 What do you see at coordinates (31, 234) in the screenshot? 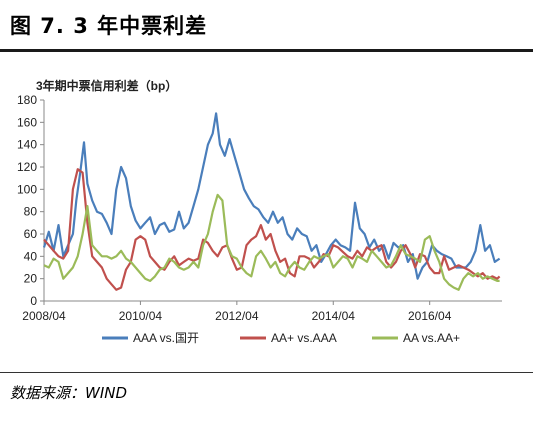
I see `y-tick-label: 60` at bounding box center [31, 234].